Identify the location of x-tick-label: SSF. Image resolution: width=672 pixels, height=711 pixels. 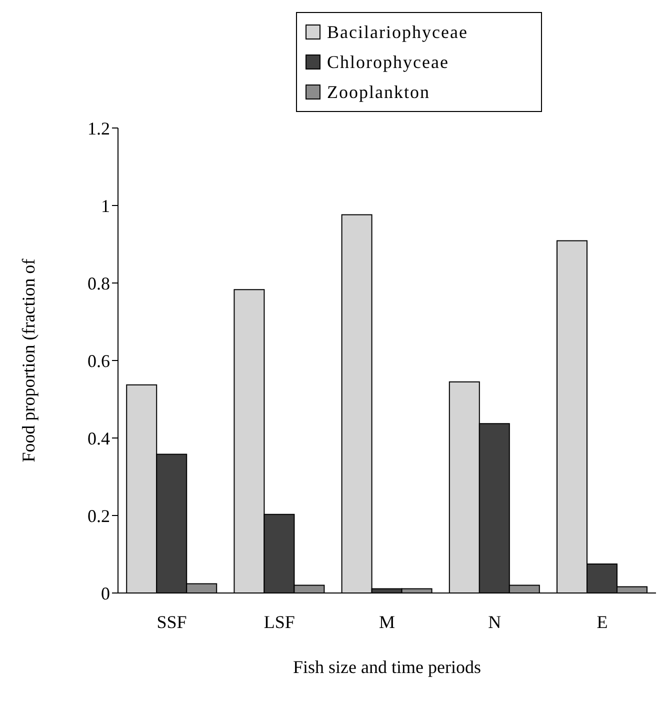
(171, 622).